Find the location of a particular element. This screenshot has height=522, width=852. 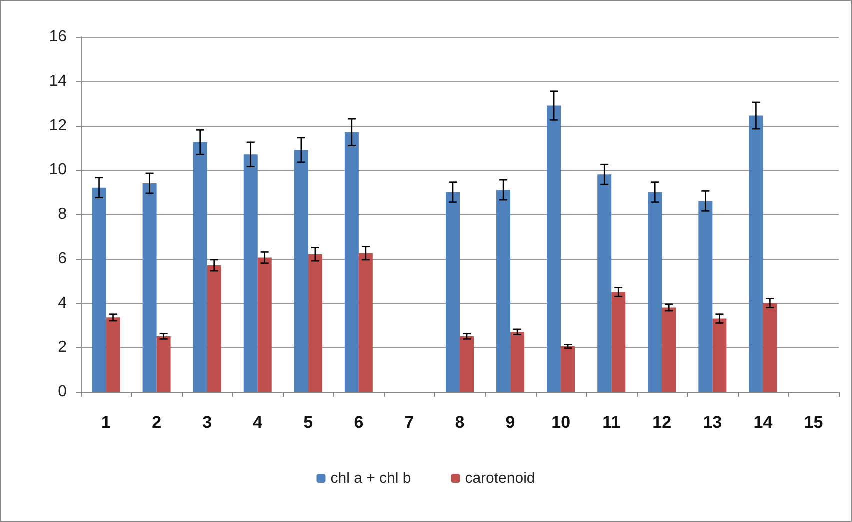

y-tick-label: 4 is located at coordinates (63, 303).